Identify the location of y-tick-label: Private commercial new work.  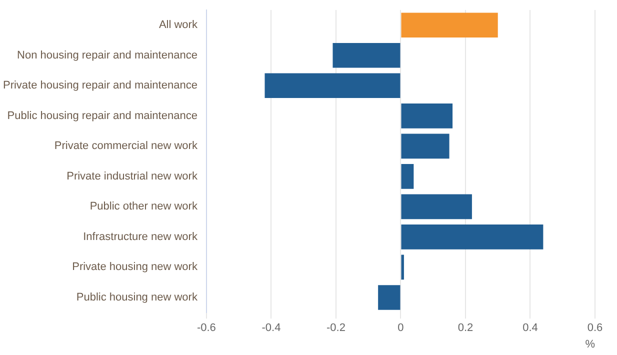
(126, 146).